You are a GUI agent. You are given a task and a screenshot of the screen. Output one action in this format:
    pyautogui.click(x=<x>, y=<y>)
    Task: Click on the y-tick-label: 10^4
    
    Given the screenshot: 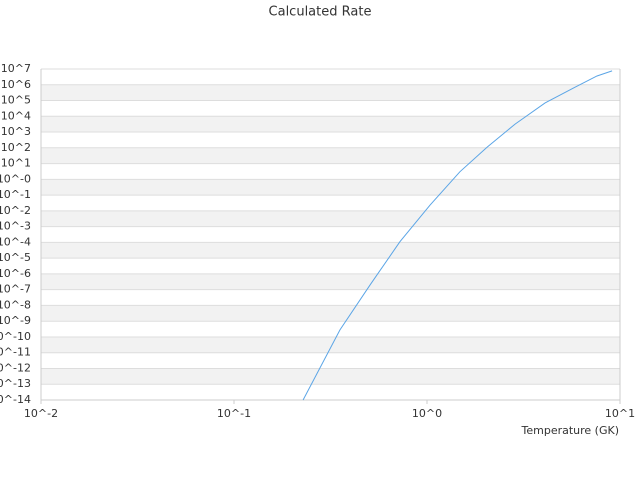 What is the action you would take?
    pyautogui.click(x=16, y=115)
    